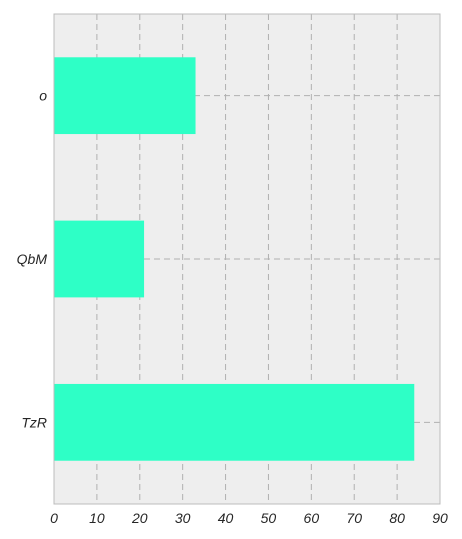 This screenshot has height=539, width=462. I want to click on x-tick-label: 60, so click(312, 518).